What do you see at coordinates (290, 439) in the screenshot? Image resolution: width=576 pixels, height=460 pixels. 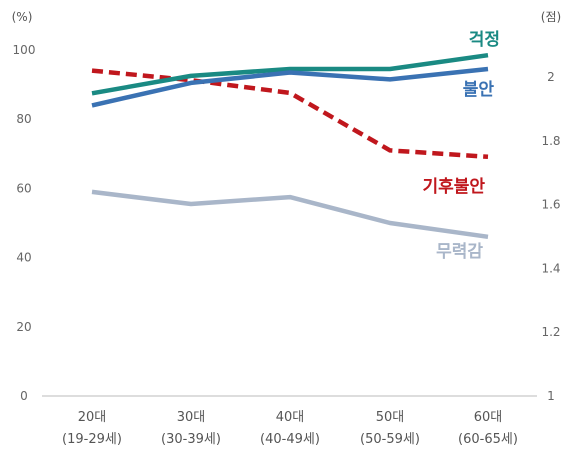 I see `x-tick-sublabel: (40-49세)` at bounding box center [290, 439].